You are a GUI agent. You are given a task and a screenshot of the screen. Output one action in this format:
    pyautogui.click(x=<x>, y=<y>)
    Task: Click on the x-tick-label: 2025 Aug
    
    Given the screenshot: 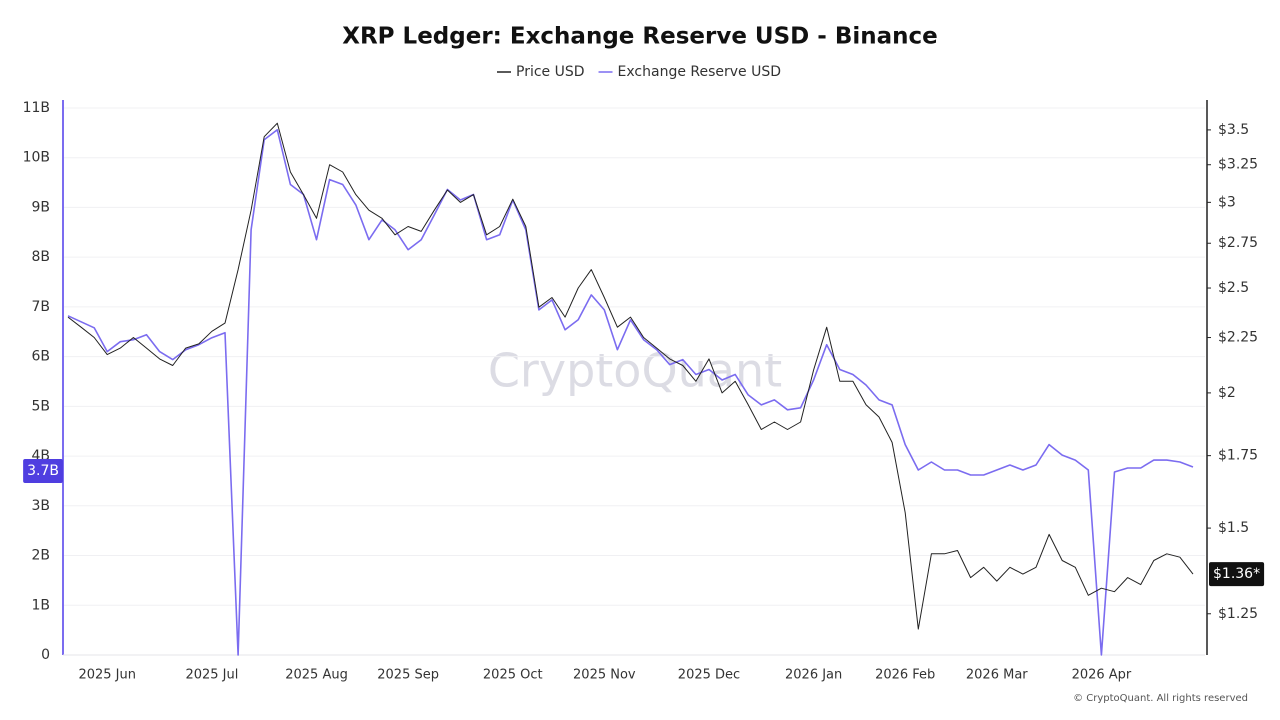 What is the action you would take?
    pyautogui.click(x=316, y=675)
    